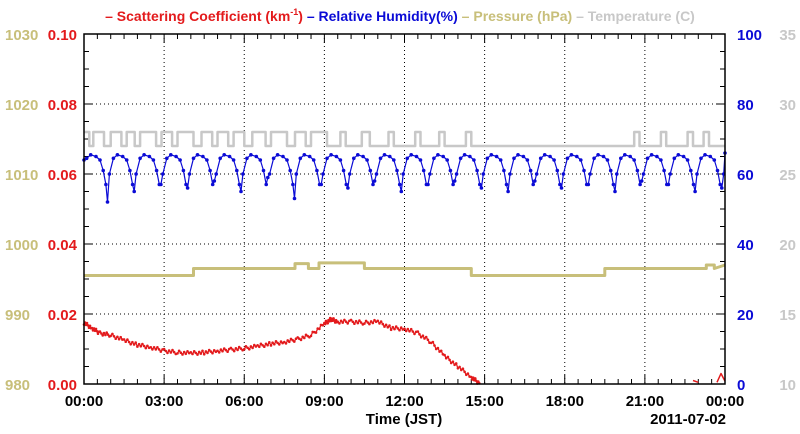 The image size is (800, 434). I want to click on x-axis-label: Time (JST), so click(404, 419).